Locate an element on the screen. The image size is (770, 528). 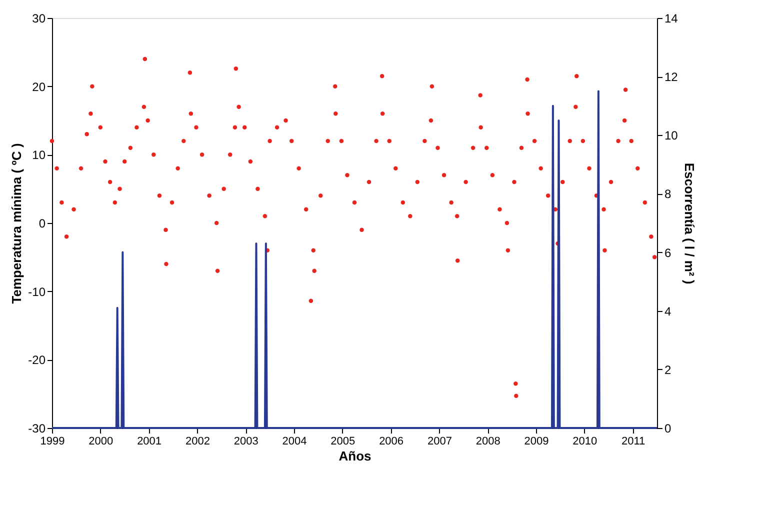
x-tick-label: 2000 is located at coordinates (101, 442).